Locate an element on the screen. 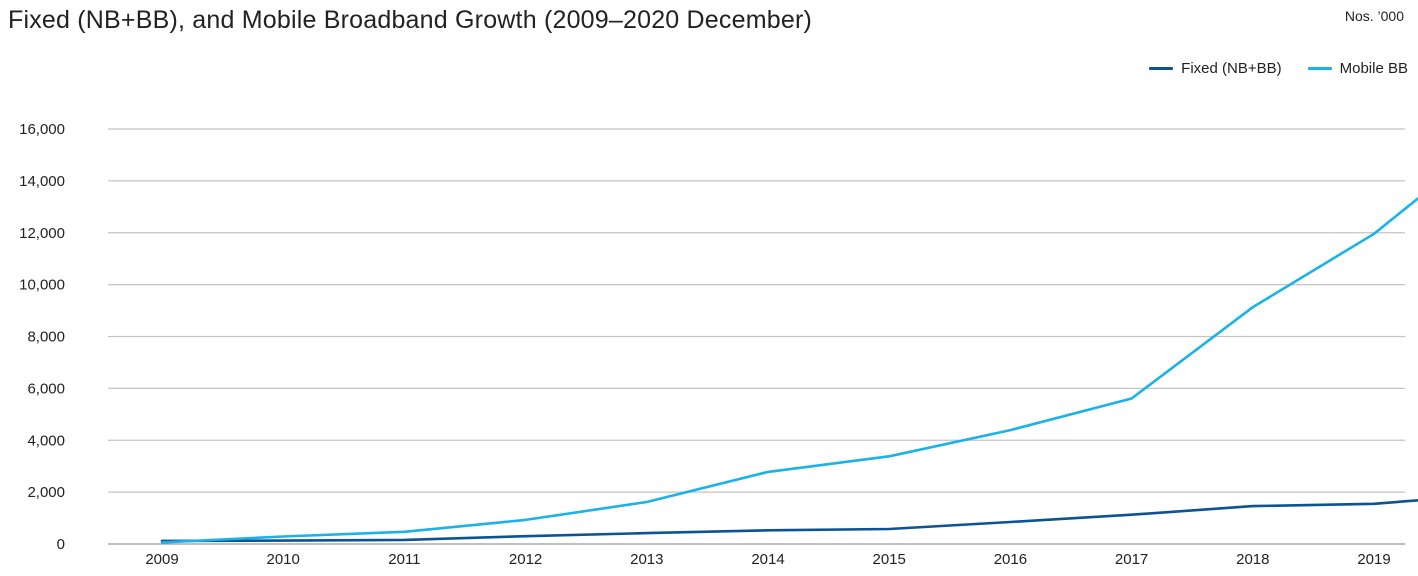 Image resolution: width=1418 pixels, height=576 pixels. legend-swatch-fixed is located at coordinates (1161, 68).